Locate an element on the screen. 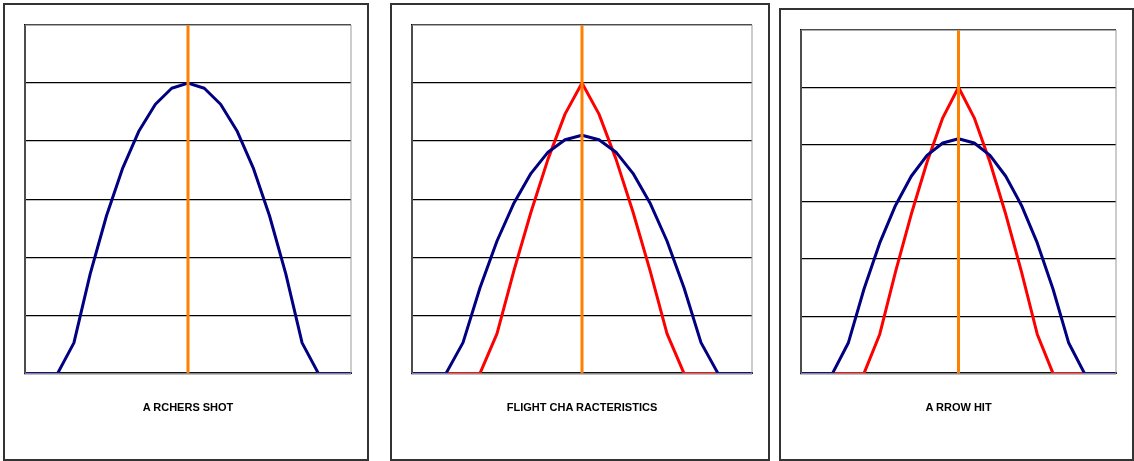  x-axis-title: FLIGHT CHA RACTERISTICS is located at coordinates (582, 407).